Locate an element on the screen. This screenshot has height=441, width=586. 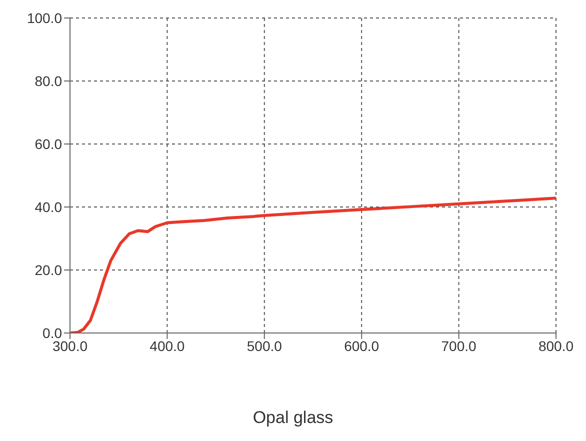
y-tick-label: 60.0 is located at coordinates (48, 144).